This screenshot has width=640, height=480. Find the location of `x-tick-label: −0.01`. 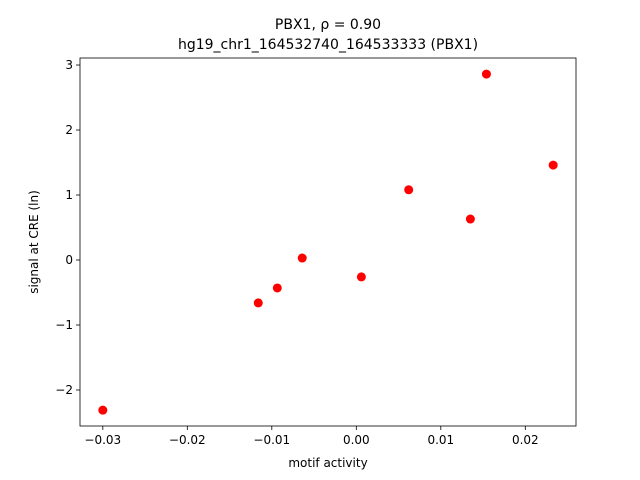

x-tick-label: −0.01 is located at coordinates (271, 440).